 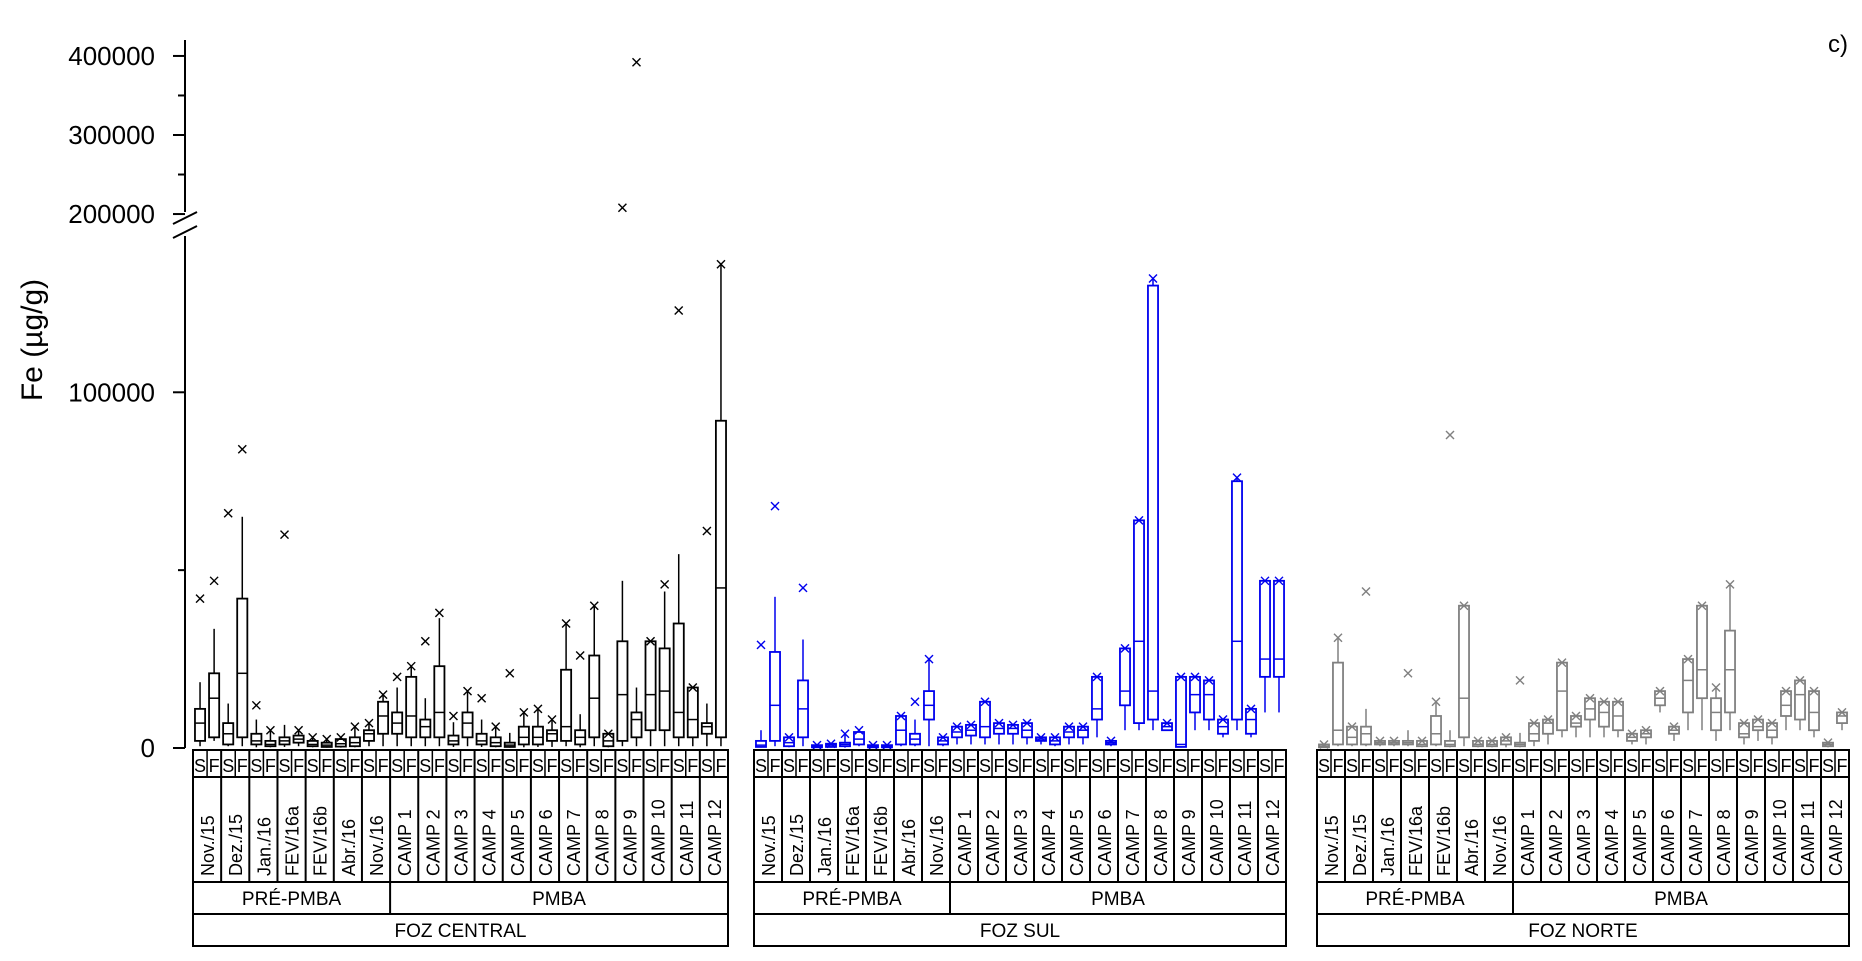 I want to click on campaign-label: CAMP 4, so click(x=1612, y=842).